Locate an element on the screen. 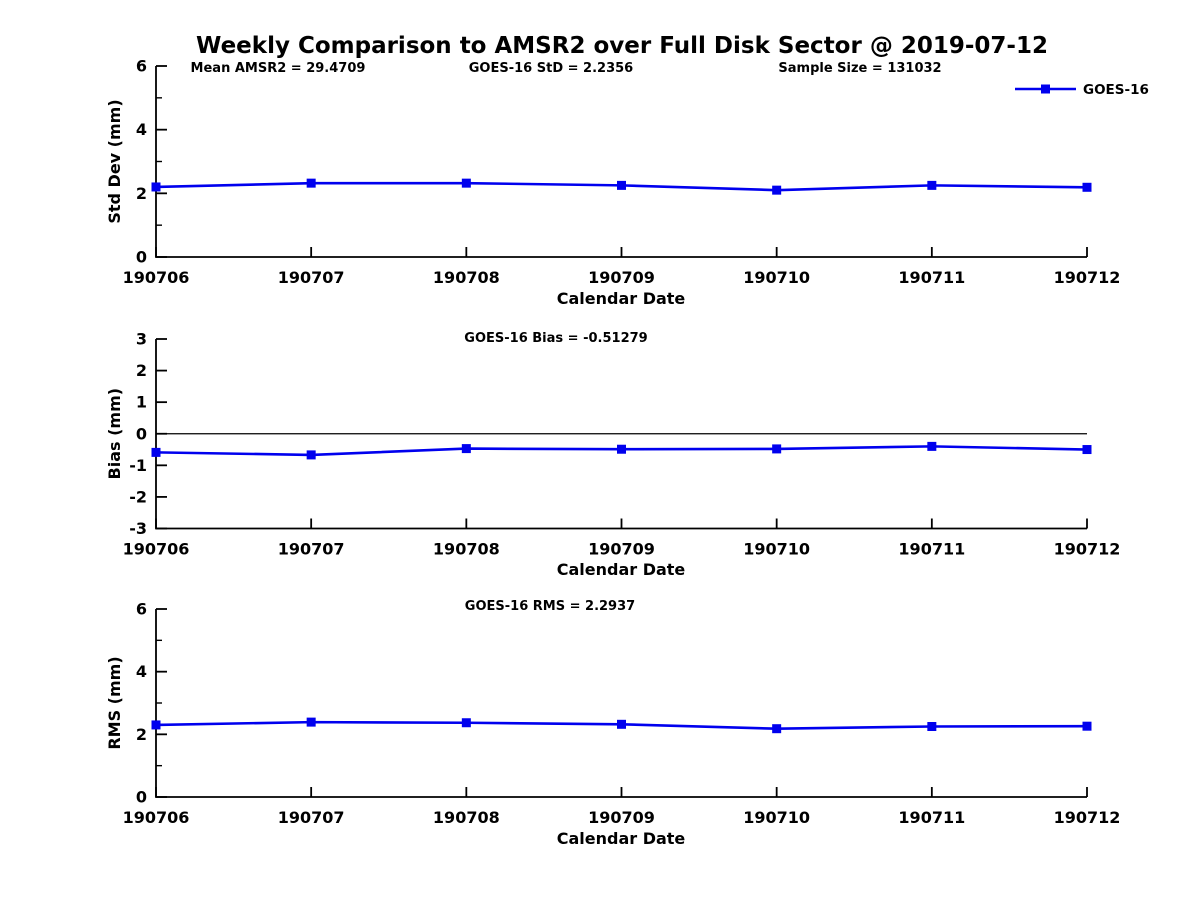 Image resolution: width=1200 pixels, height=904 pixels. rms-y-axis-title: RMS (mm) is located at coordinates (114, 702).